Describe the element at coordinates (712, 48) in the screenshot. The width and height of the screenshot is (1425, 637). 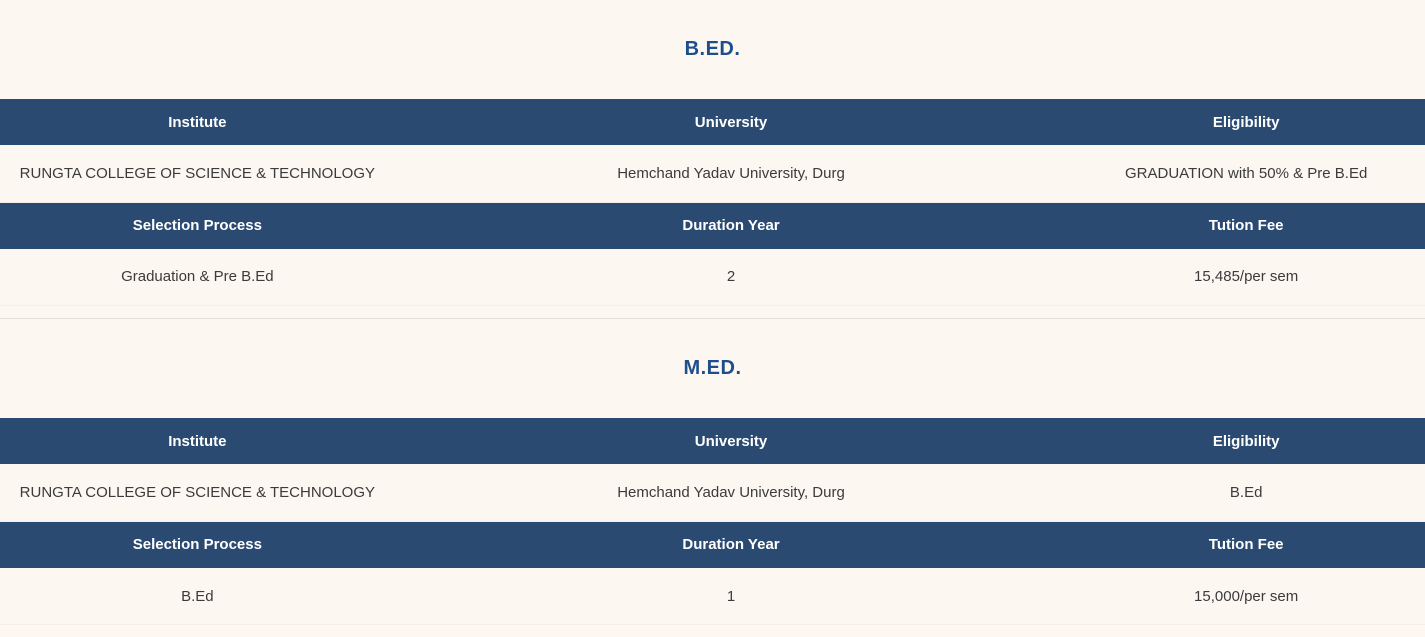
I see `section-title: B.ED.` at that location.